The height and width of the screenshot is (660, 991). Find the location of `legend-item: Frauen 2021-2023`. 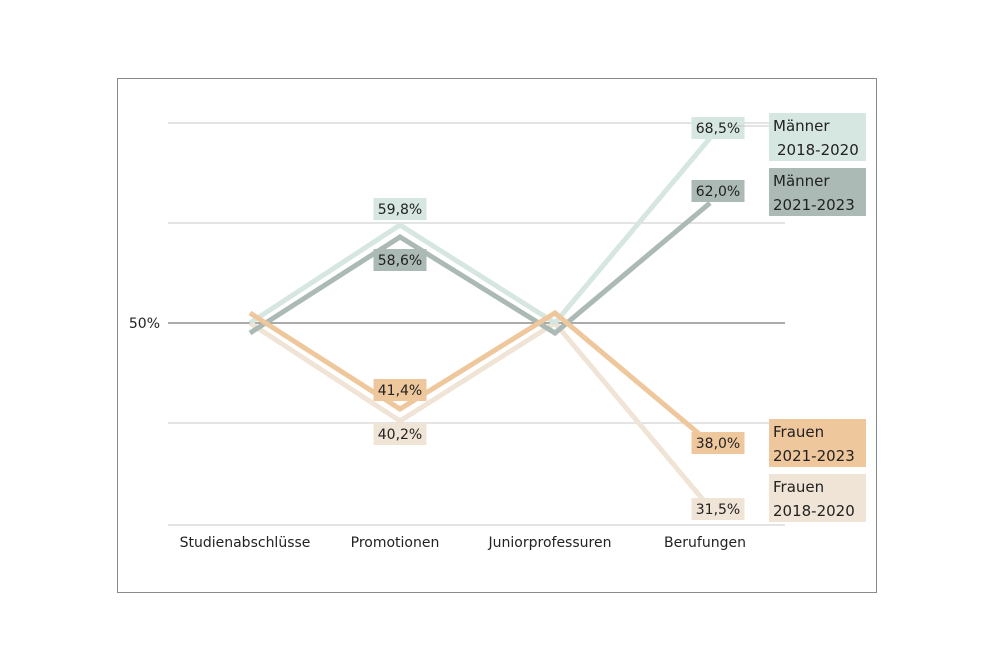

legend-item: Frauen 2021-2023 is located at coordinates (817, 443).